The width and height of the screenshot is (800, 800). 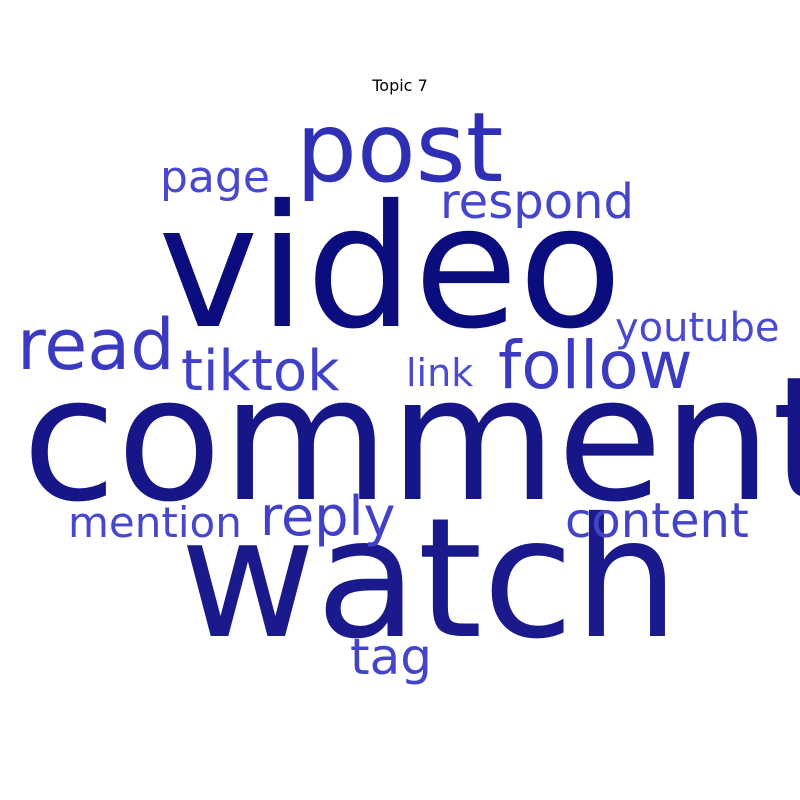 What do you see at coordinates (328, 516) in the screenshot?
I see `word-reply: reply` at bounding box center [328, 516].